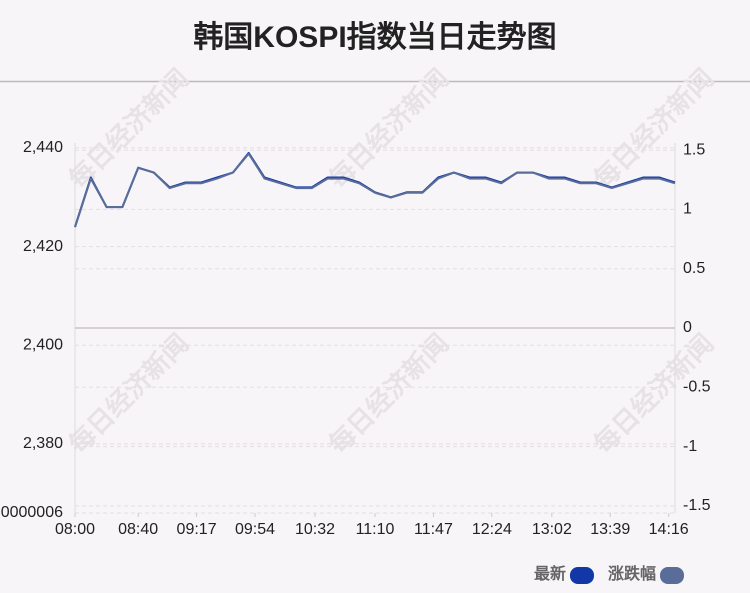 The height and width of the screenshot is (593, 750). What do you see at coordinates (632, 573) in the screenshot?
I see `legend-label: 涨跌幅` at bounding box center [632, 573].